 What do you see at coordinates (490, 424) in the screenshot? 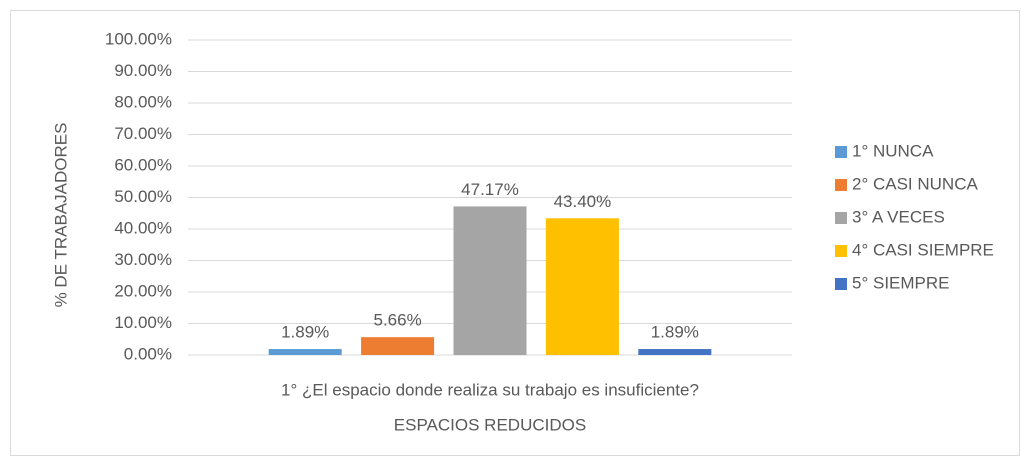
I see `x-axis-title: ESPACIOS REDUCIDOS` at bounding box center [490, 424].